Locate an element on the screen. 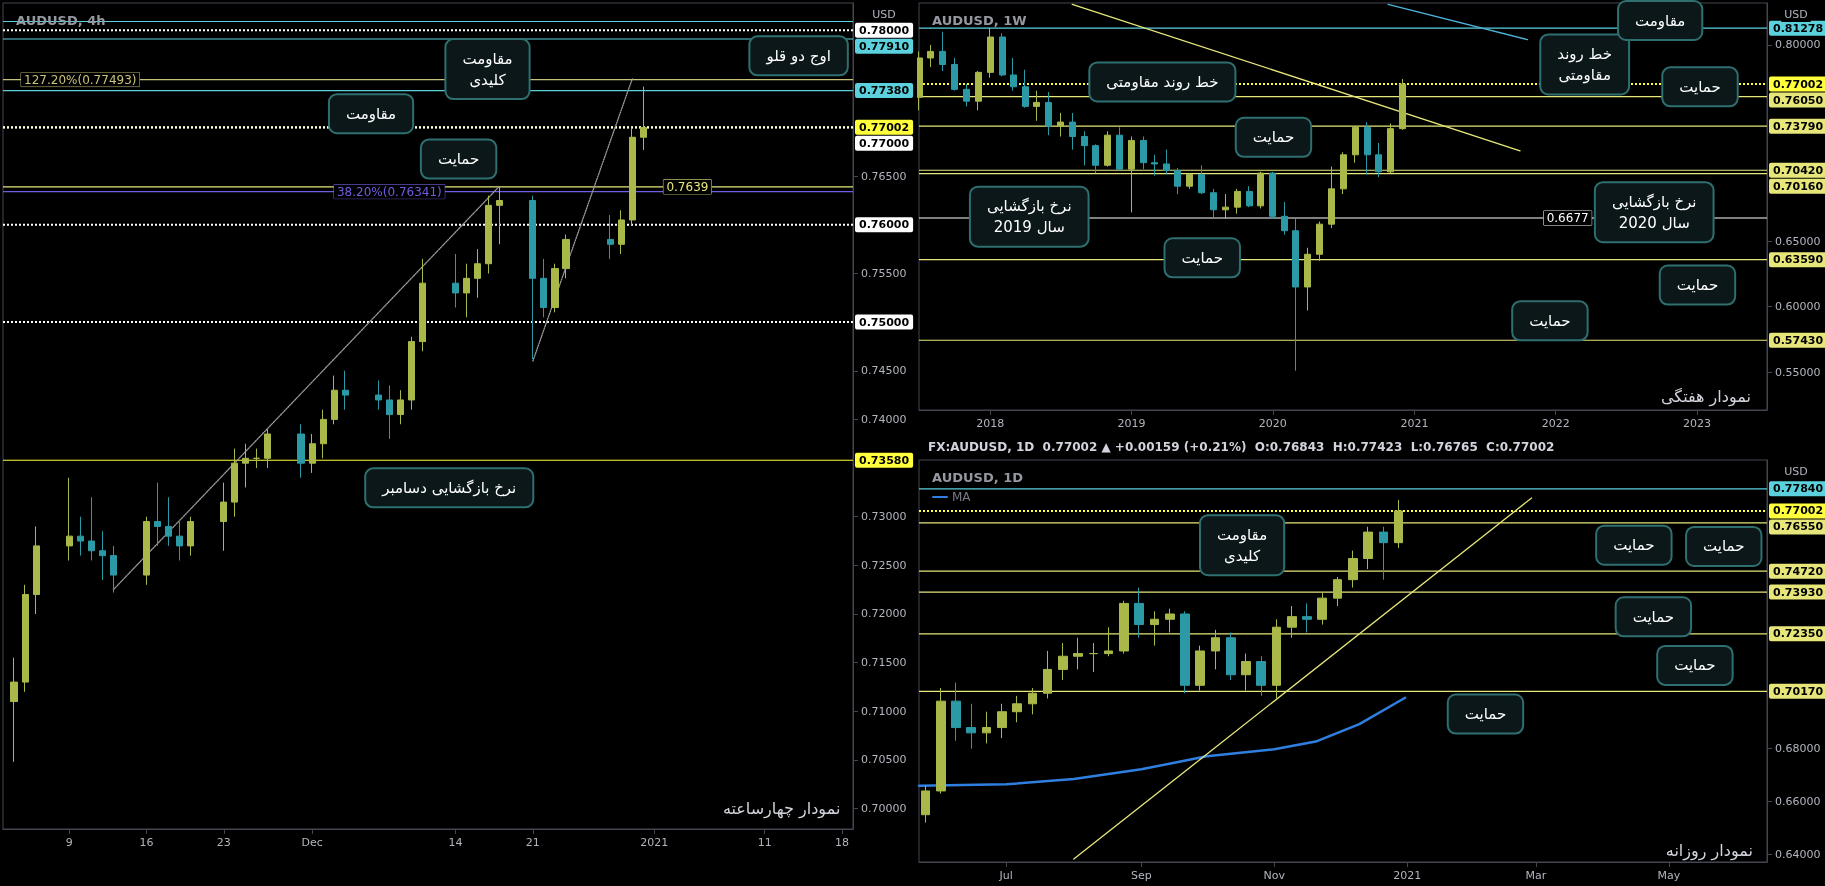 This screenshot has width=1825, height=886. x-tick-label: Sep is located at coordinates (1141, 875).